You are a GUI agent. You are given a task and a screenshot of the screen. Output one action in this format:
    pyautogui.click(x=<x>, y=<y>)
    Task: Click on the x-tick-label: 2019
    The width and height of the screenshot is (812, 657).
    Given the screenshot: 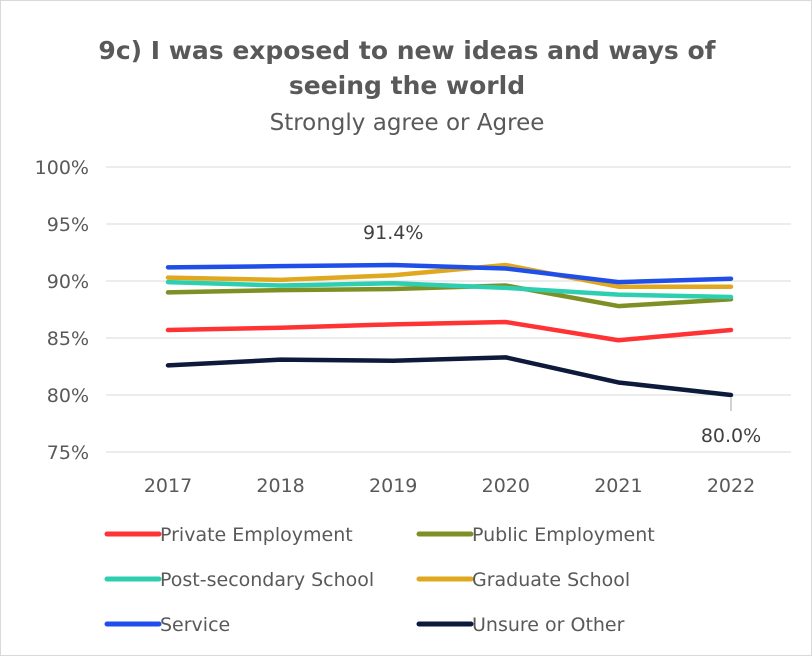 What is the action you would take?
    pyautogui.click(x=393, y=486)
    